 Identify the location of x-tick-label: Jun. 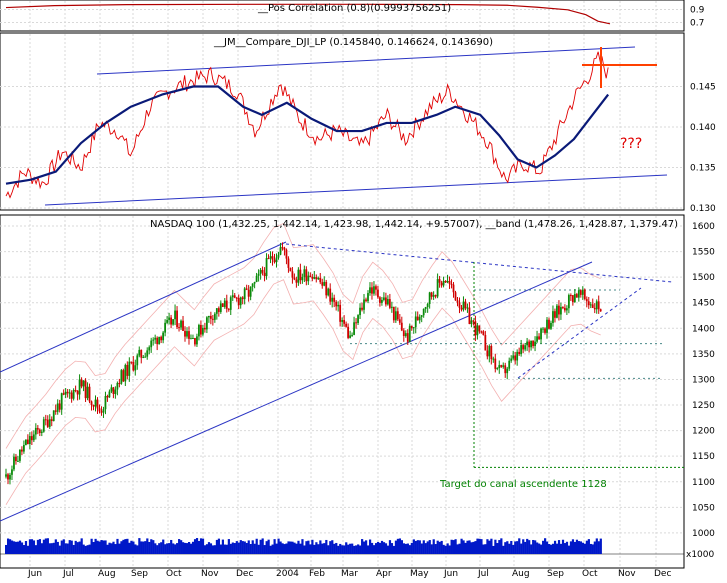
(450, 573).